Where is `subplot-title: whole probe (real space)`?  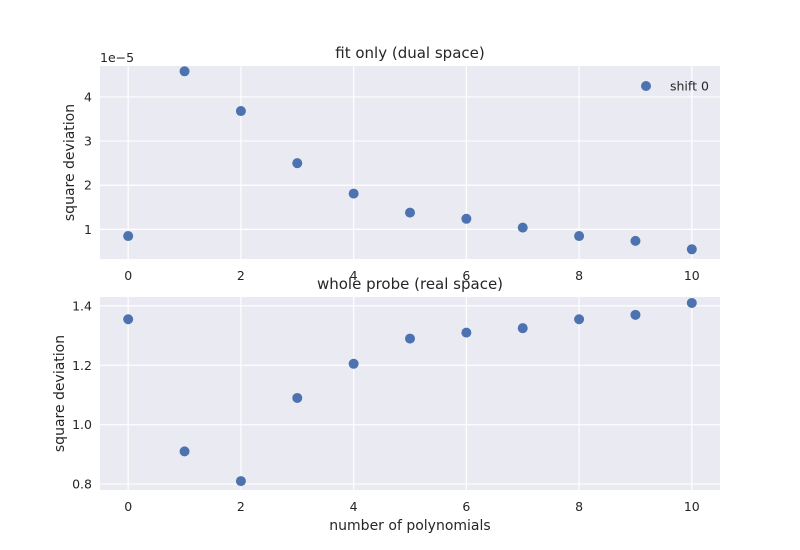
subplot-title: whole probe (real space) is located at coordinates (410, 284).